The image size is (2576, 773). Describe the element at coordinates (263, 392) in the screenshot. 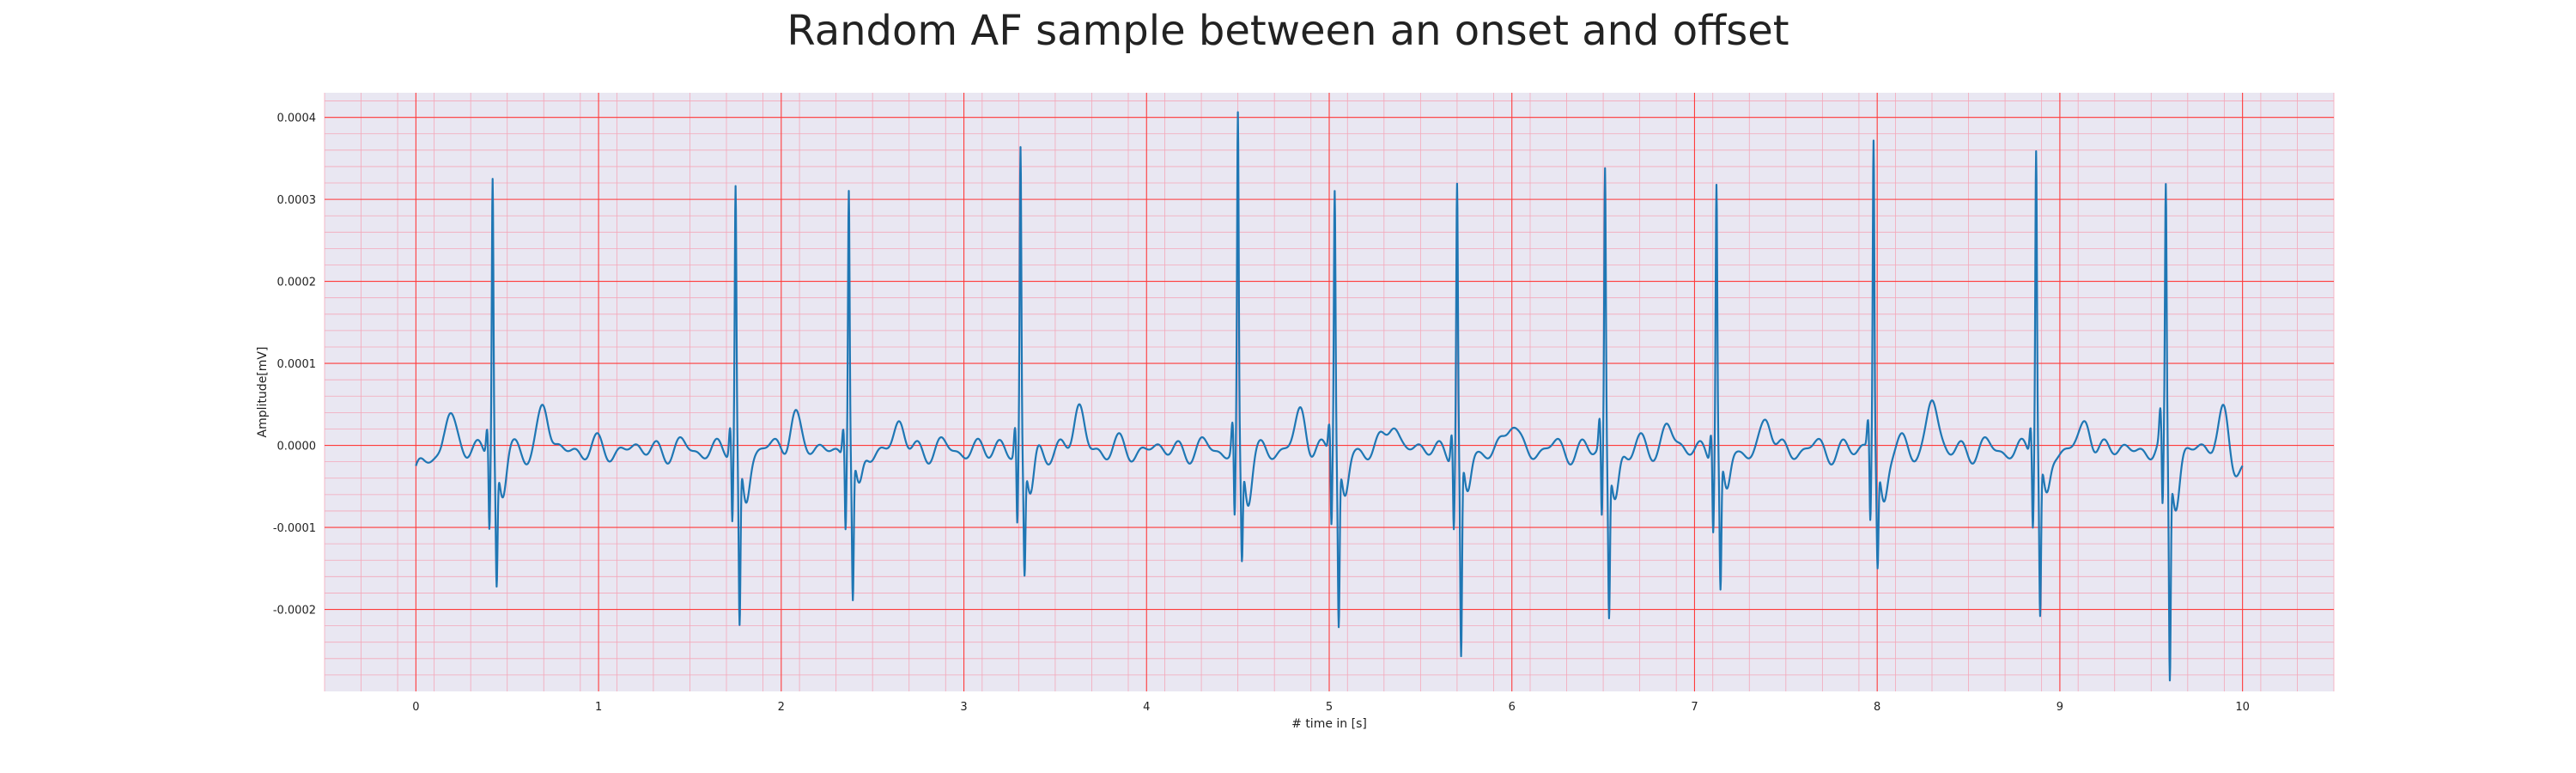

I see `y-axis-label: Amplitude[mV]` at that location.